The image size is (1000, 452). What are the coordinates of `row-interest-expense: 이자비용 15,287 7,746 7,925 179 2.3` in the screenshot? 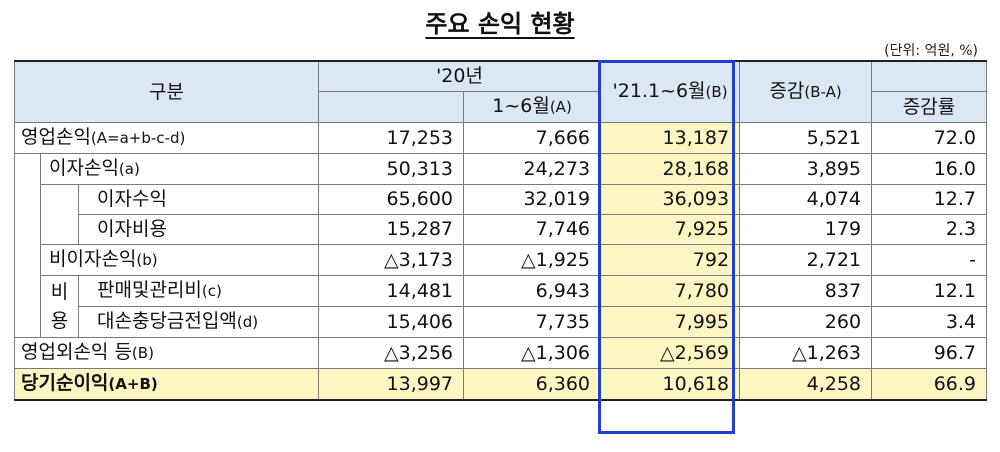 It's located at (501, 229).